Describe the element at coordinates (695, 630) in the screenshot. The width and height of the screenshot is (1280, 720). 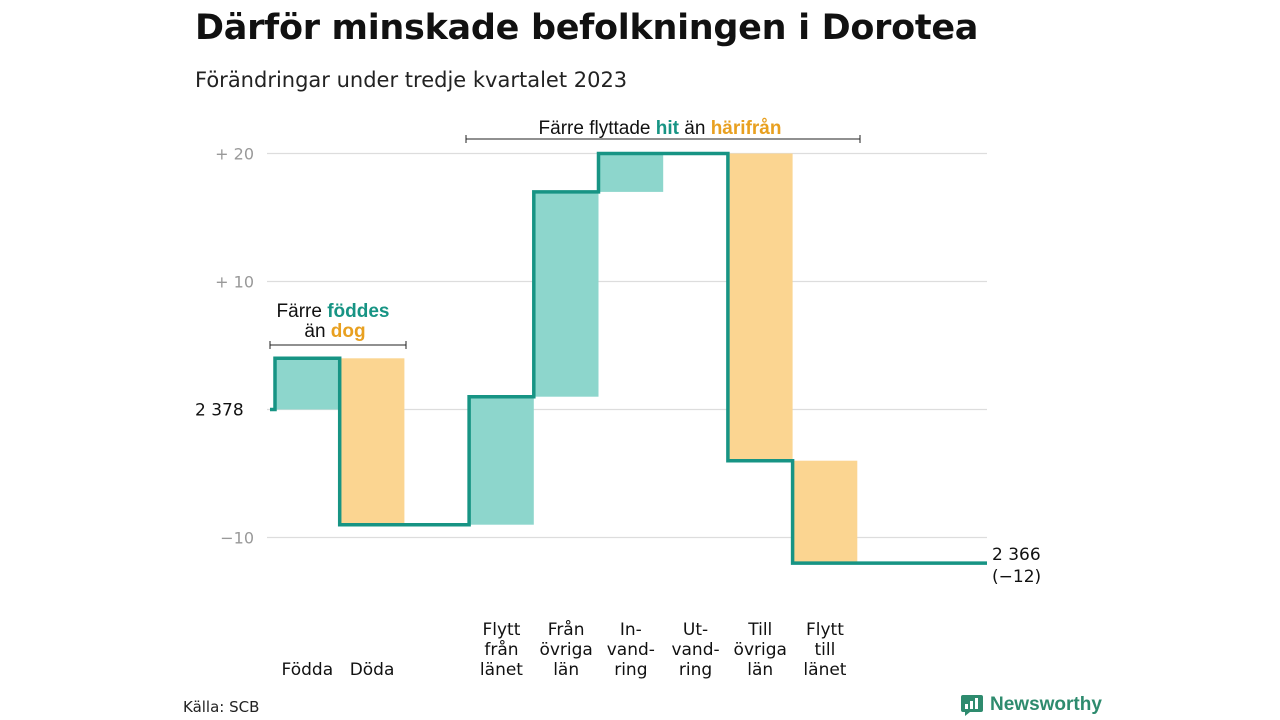
I see `category-label: Ut-` at that location.